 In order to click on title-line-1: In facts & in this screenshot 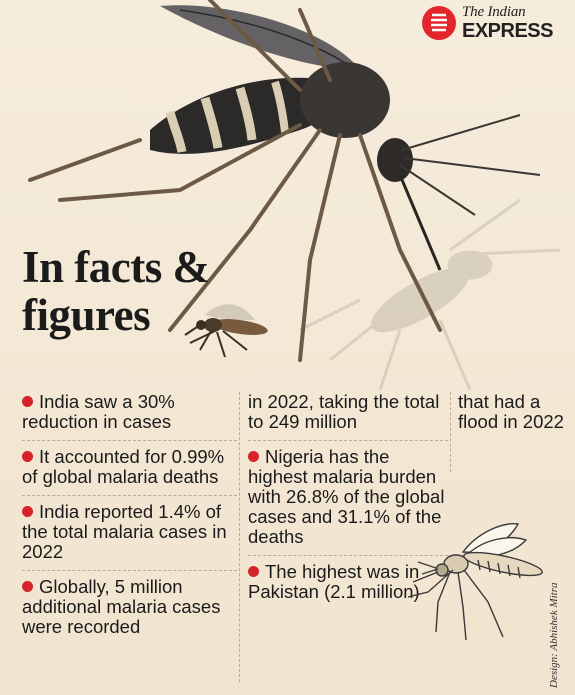, I will do `click(116, 267)`.